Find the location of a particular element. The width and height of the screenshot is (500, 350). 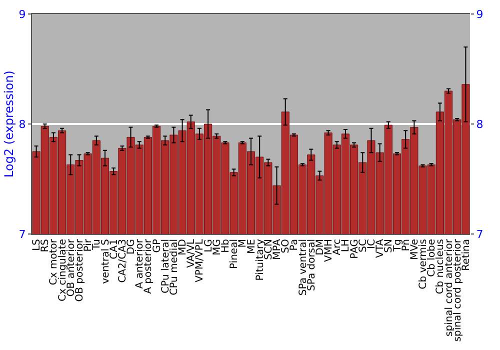

x-tick-label: spinal cord posterior is located at coordinates (458, 290).